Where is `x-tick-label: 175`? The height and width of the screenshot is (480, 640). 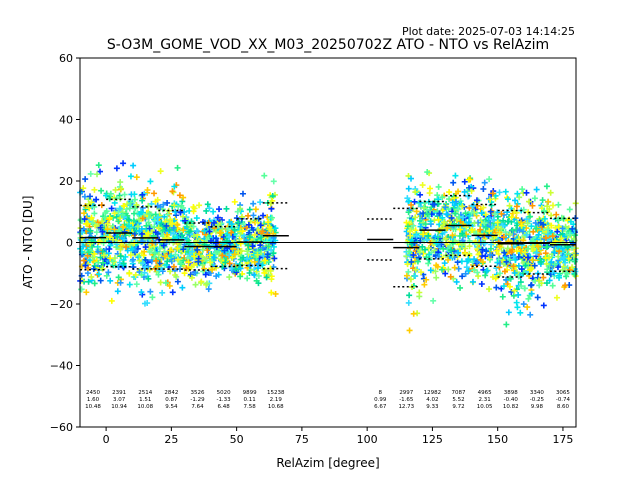
x-tick-label: 175 is located at coordinates (562, 439).